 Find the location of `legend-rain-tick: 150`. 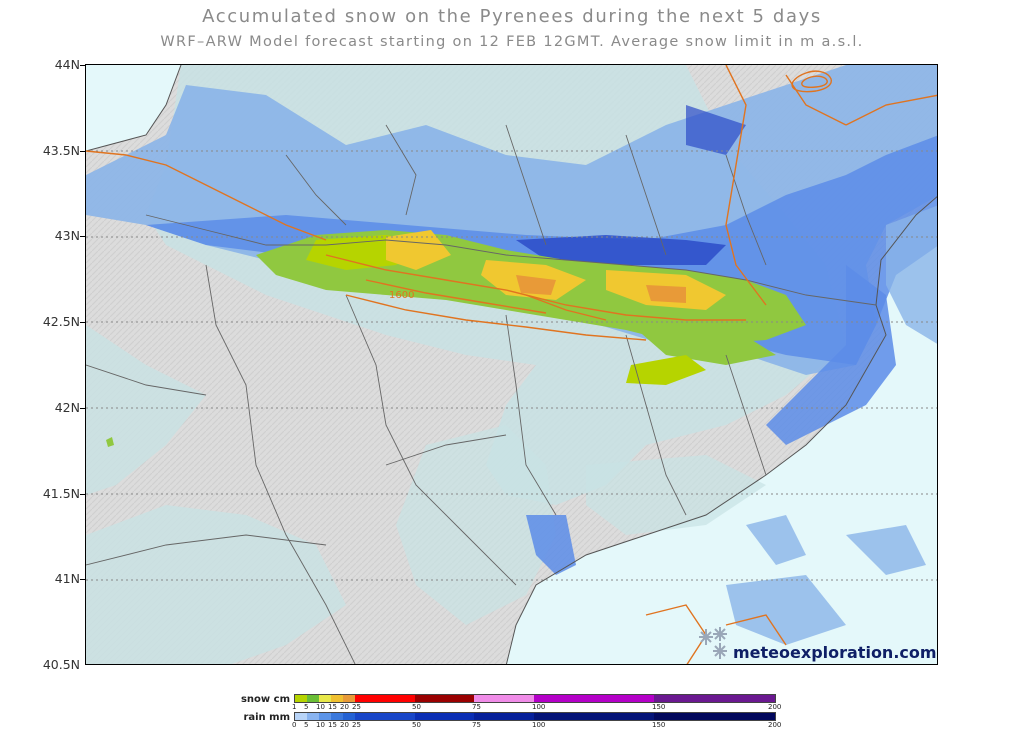

legend-rain-tick: 150 is located at coordinates (659, 725).